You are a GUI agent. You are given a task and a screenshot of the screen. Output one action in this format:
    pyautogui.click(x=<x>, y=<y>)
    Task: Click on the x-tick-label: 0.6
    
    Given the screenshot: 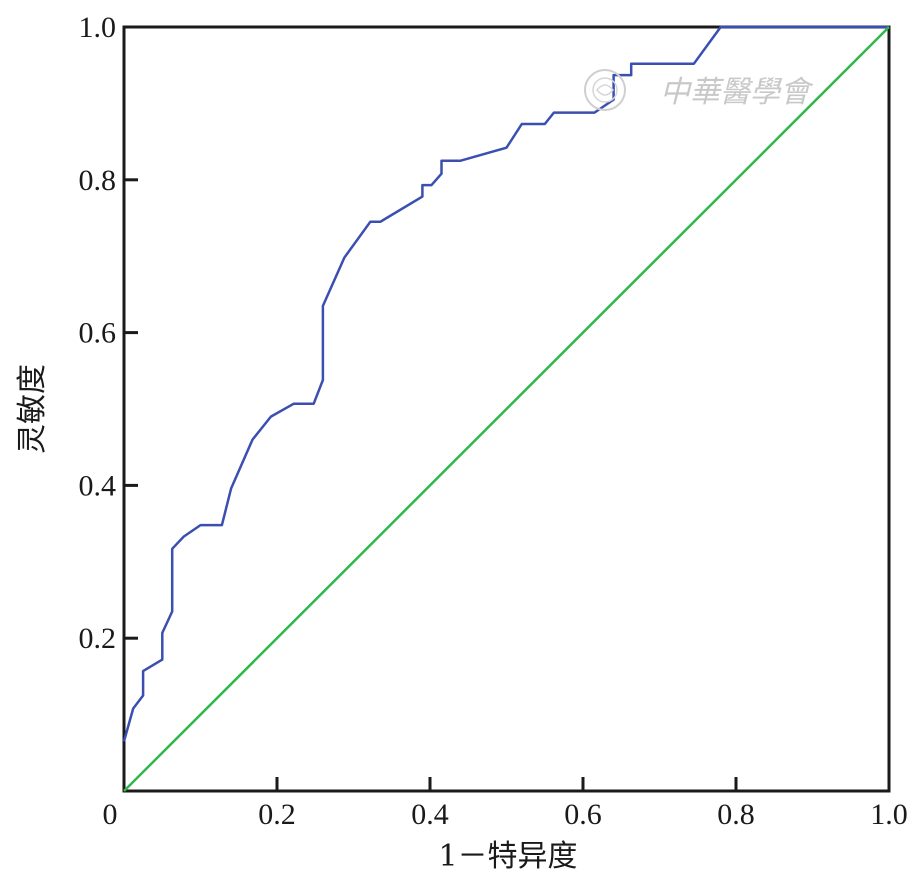 What is the action you would take?
    pyautogui.click(x=583, y=814)
    